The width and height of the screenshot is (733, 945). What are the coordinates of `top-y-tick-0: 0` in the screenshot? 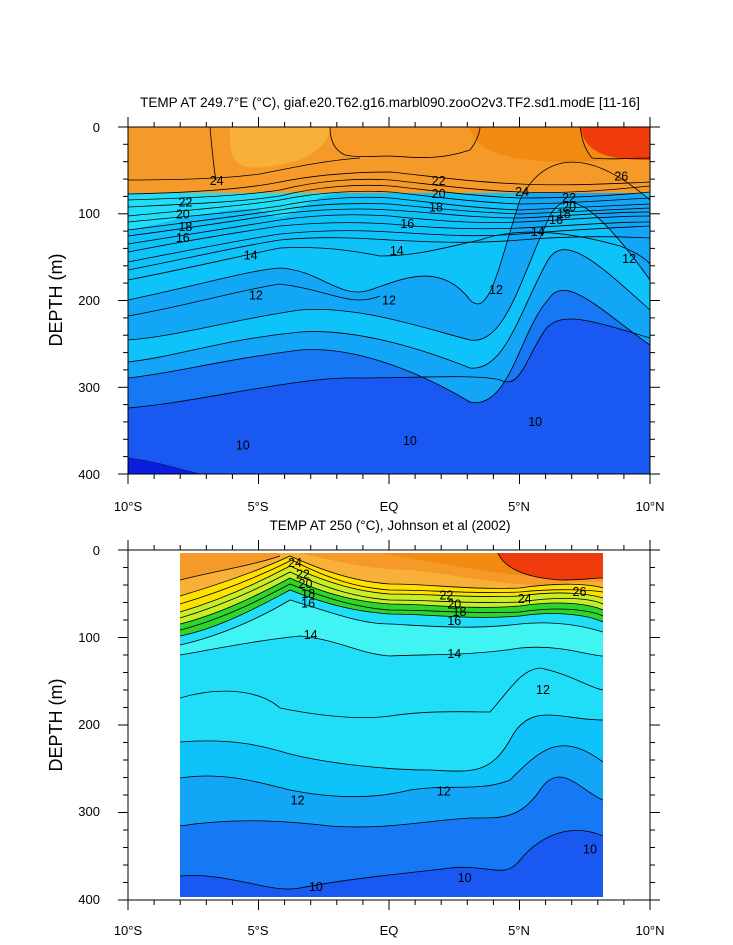 It's located at (96, 127).